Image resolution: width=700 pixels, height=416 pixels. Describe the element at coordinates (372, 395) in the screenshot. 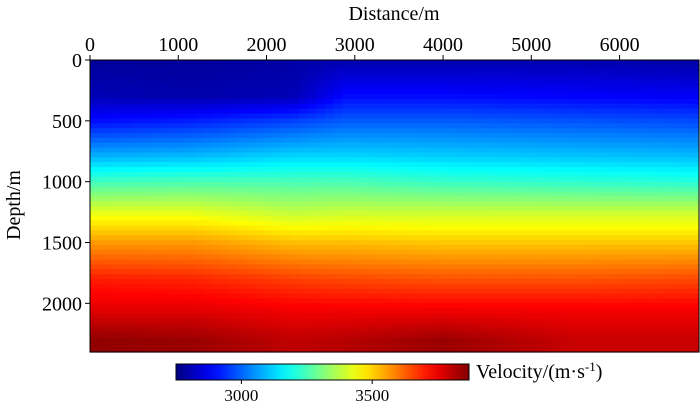

I see `colorbar-tick-label: 3500` at that location.